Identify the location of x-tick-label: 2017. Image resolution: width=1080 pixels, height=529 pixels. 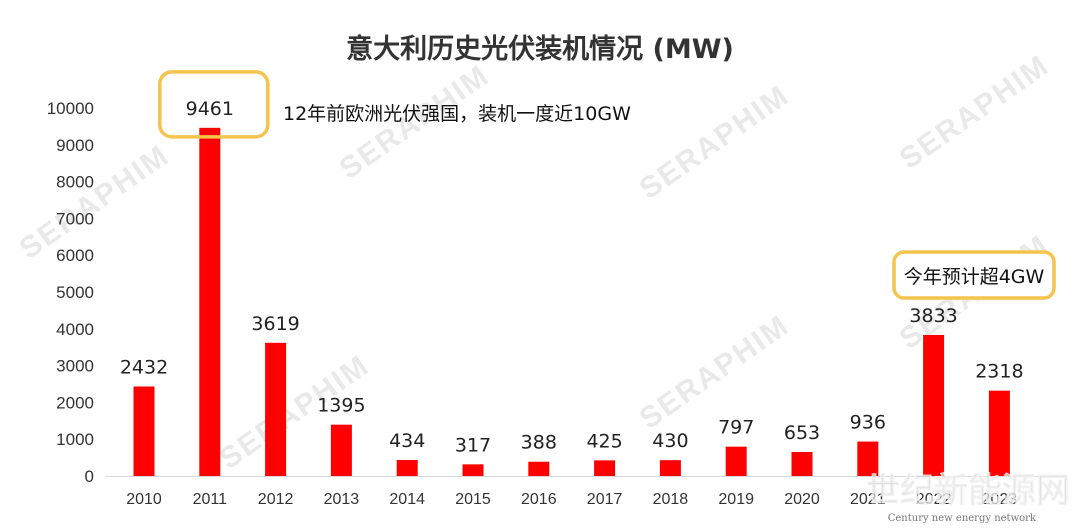
(605, 499).